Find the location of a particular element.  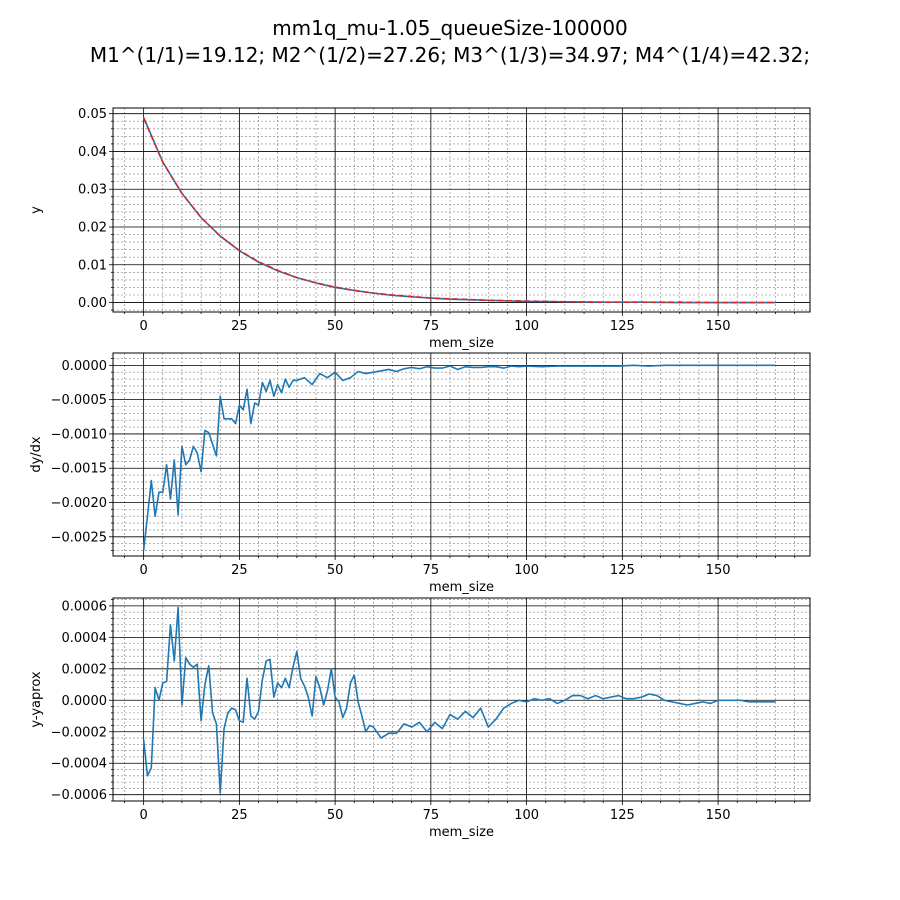

y-tick-label: −0.0005 is located at coordinates (79, 400).